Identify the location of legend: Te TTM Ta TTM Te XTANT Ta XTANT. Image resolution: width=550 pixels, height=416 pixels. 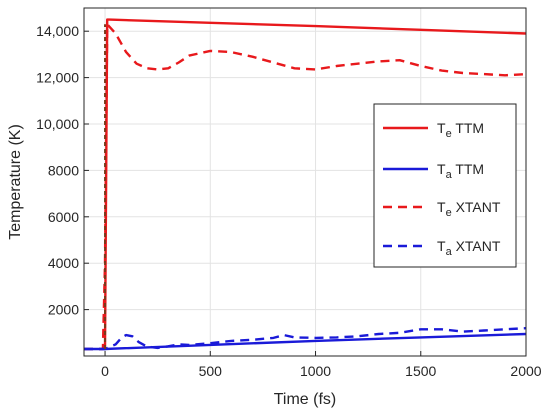
(445, 185).